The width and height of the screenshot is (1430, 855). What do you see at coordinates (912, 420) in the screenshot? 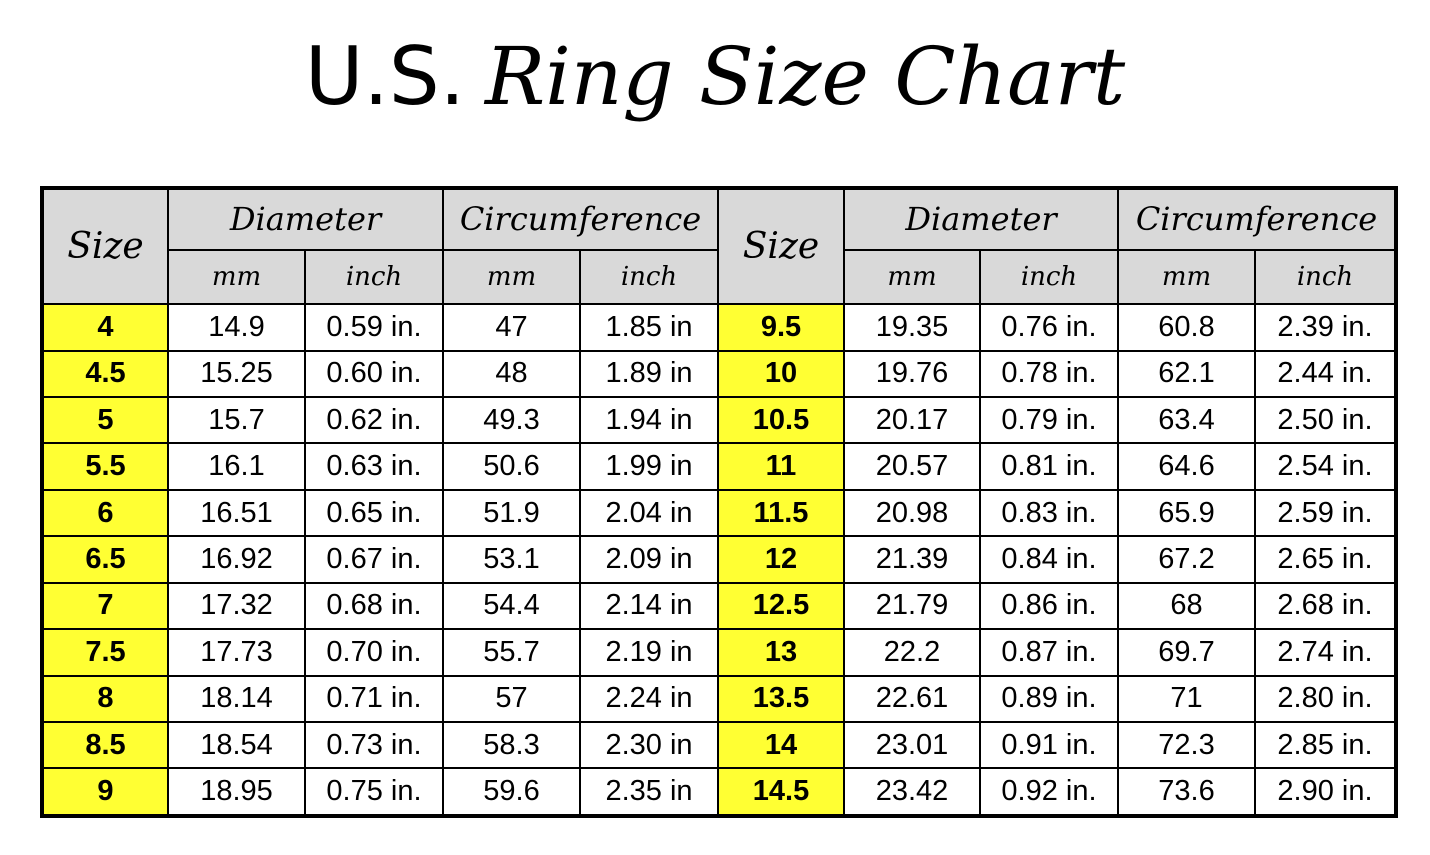
I see `measure-cell: 20.17` at bounding box center [912, 420].